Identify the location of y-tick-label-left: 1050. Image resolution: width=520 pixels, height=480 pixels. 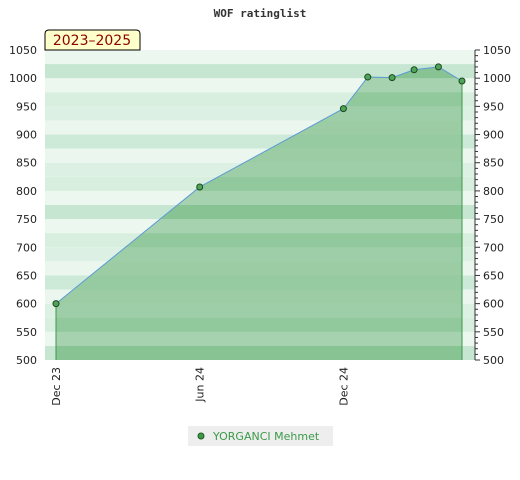
(23, 50).